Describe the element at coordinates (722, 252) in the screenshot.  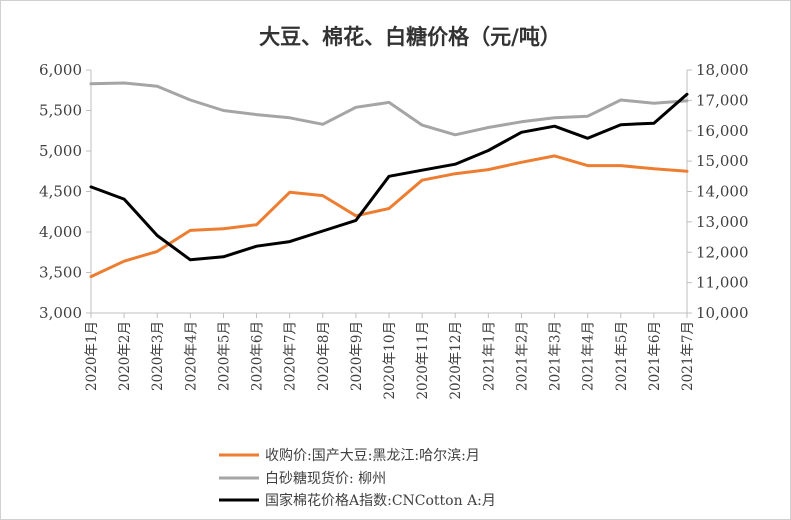
I see `y-right-tick-label: 12,000` at that location.